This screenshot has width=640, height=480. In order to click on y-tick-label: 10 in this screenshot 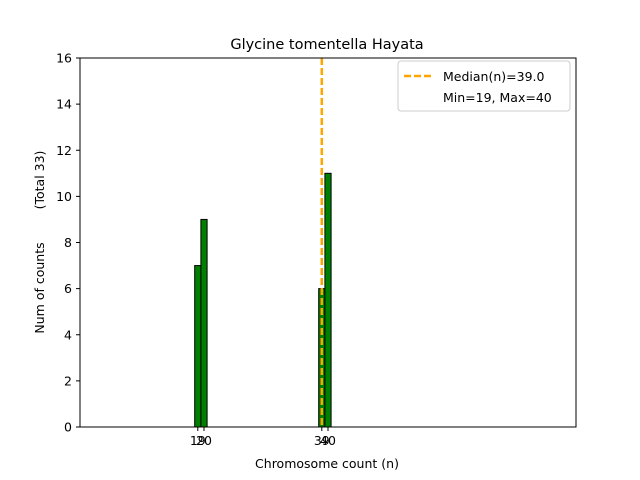, I will do `click(64, 196)`.